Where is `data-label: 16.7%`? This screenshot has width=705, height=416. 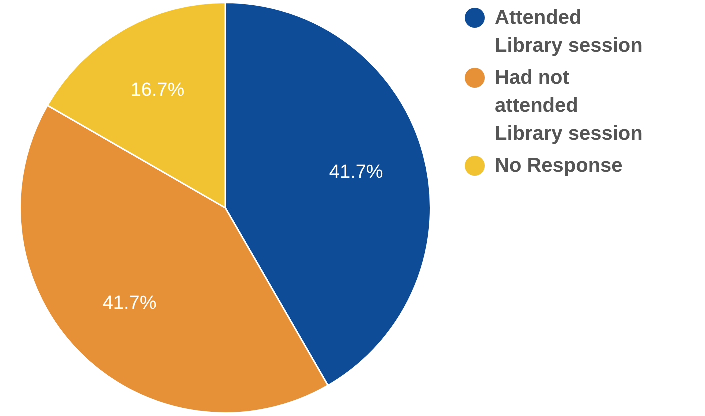 data-label: 16.7% is located at coordinates (157, 90).